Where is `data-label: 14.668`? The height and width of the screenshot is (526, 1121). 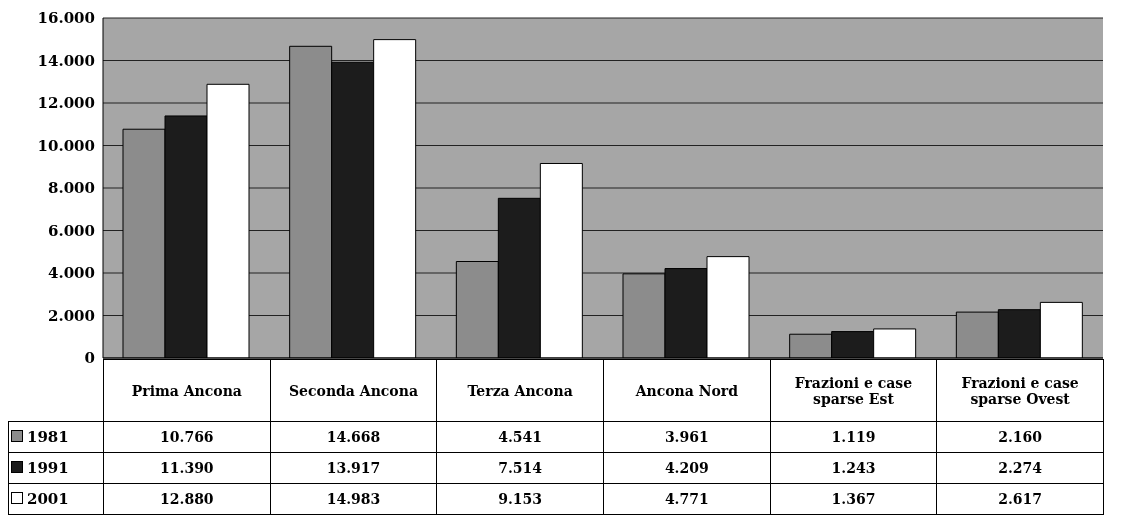 data-label: 14.668 is located at coordinates (353, 437).